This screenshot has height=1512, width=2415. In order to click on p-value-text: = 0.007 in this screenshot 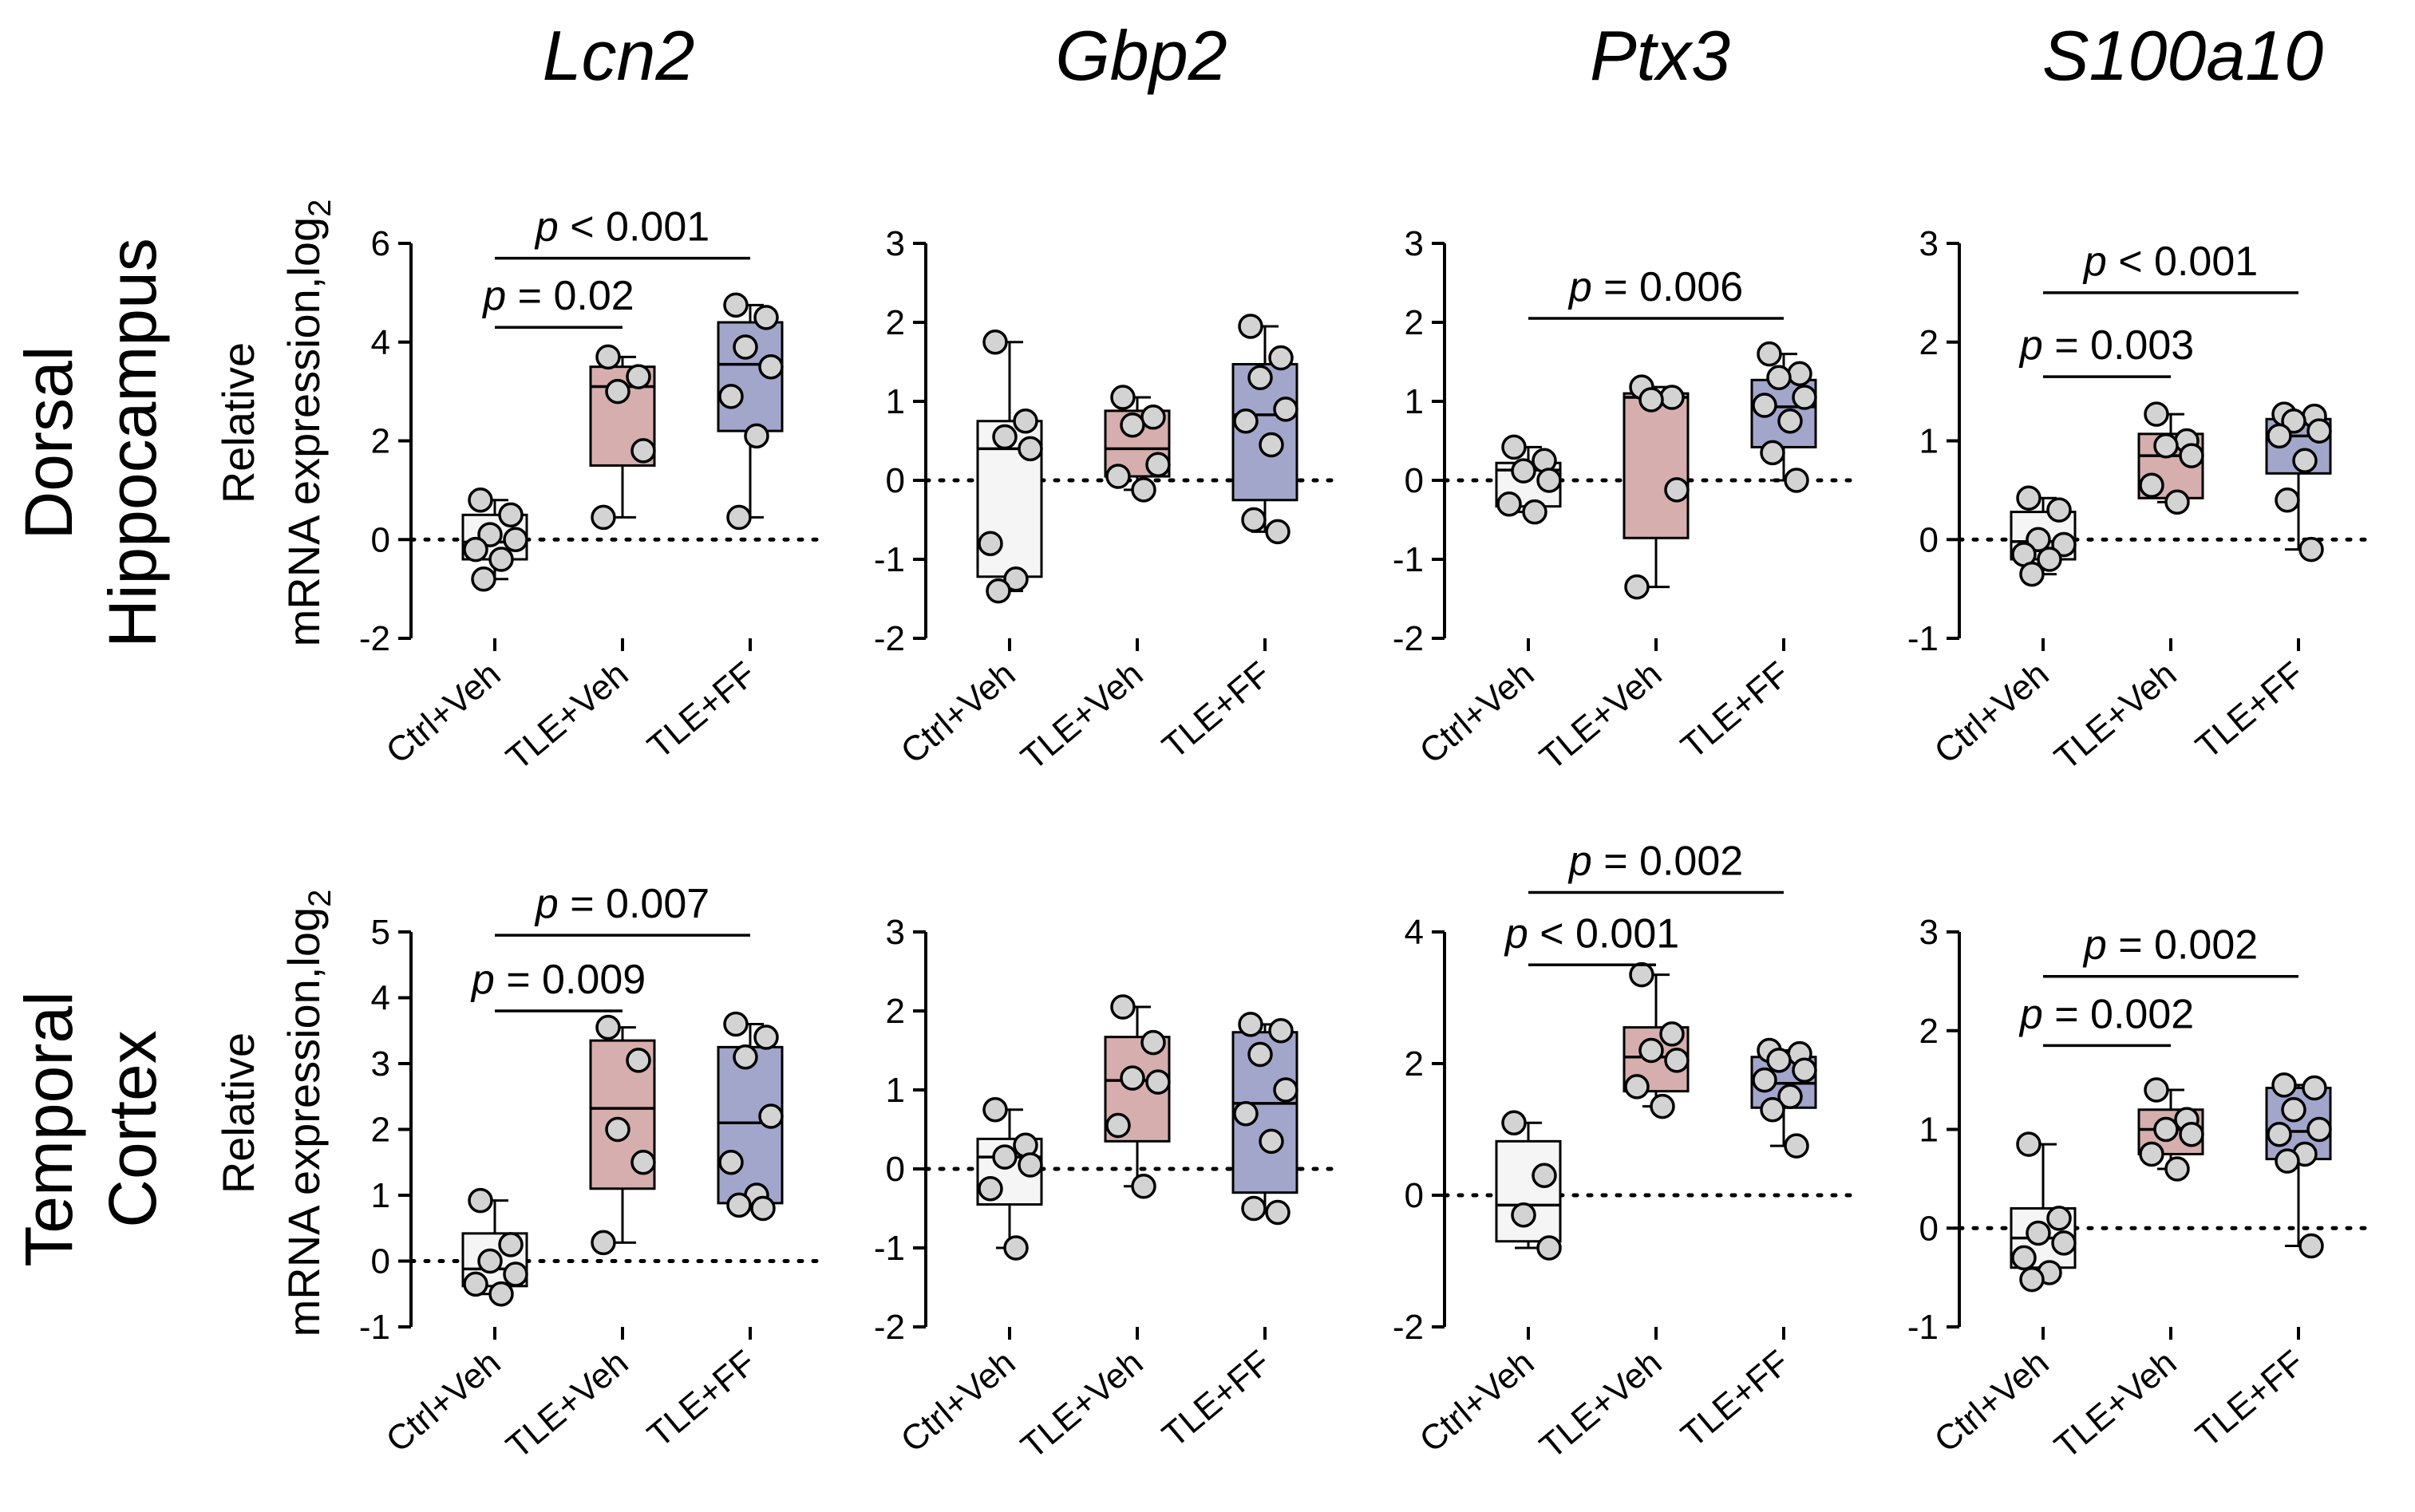, I will do `click(634, 904)`.